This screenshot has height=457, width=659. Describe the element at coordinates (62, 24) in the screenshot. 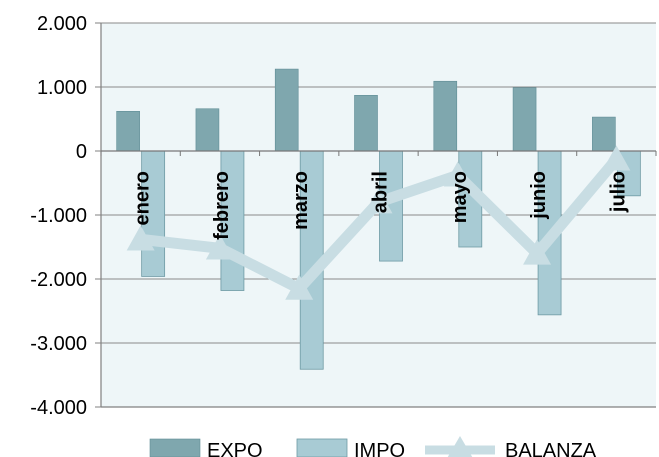

I see `y-tick-label: 2.000` at that location.